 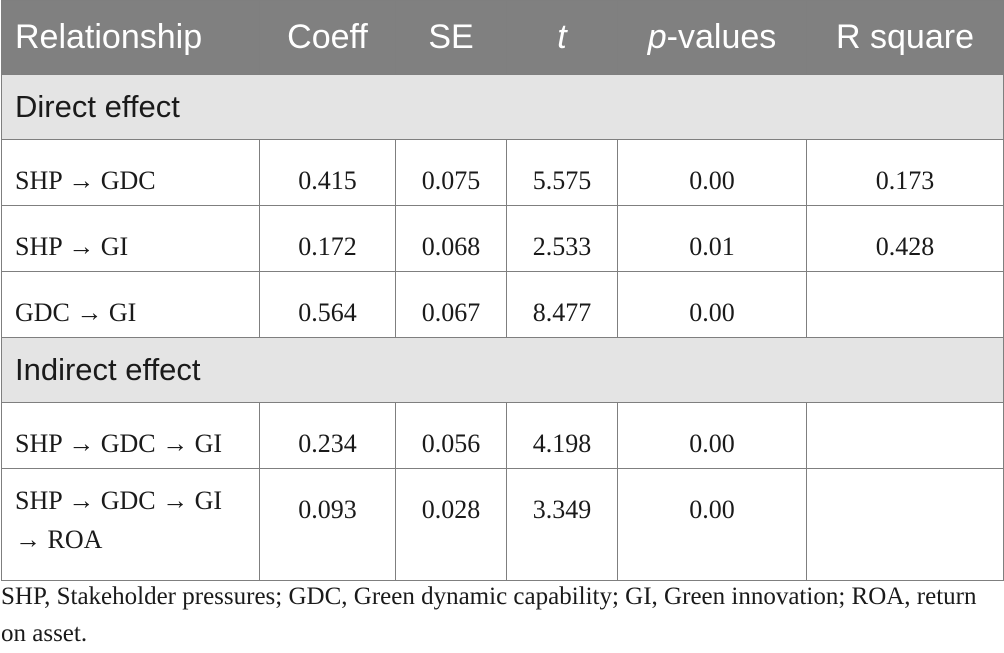 I want to click on header-r-square: R square, so click(x=905, y=37).